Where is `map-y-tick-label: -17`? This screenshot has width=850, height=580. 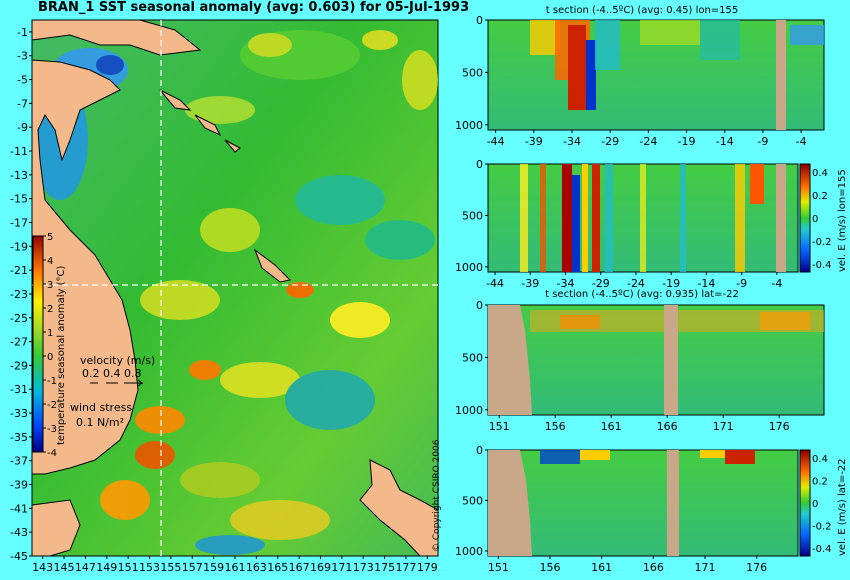
map-y-tick-label: -17 is located at coordinates (19, 222).